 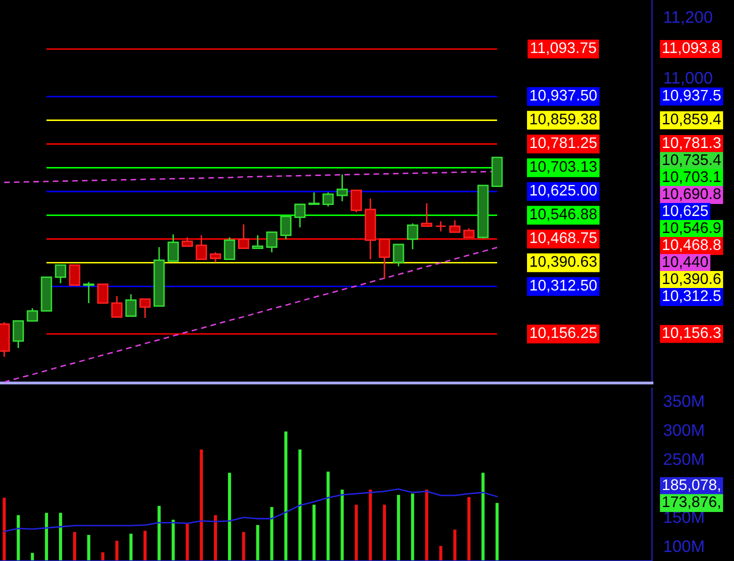 What do you see at coordinates (691, 143) in the screenshot?
I see `text: 10,781.3` at bounding box center [691, 143].